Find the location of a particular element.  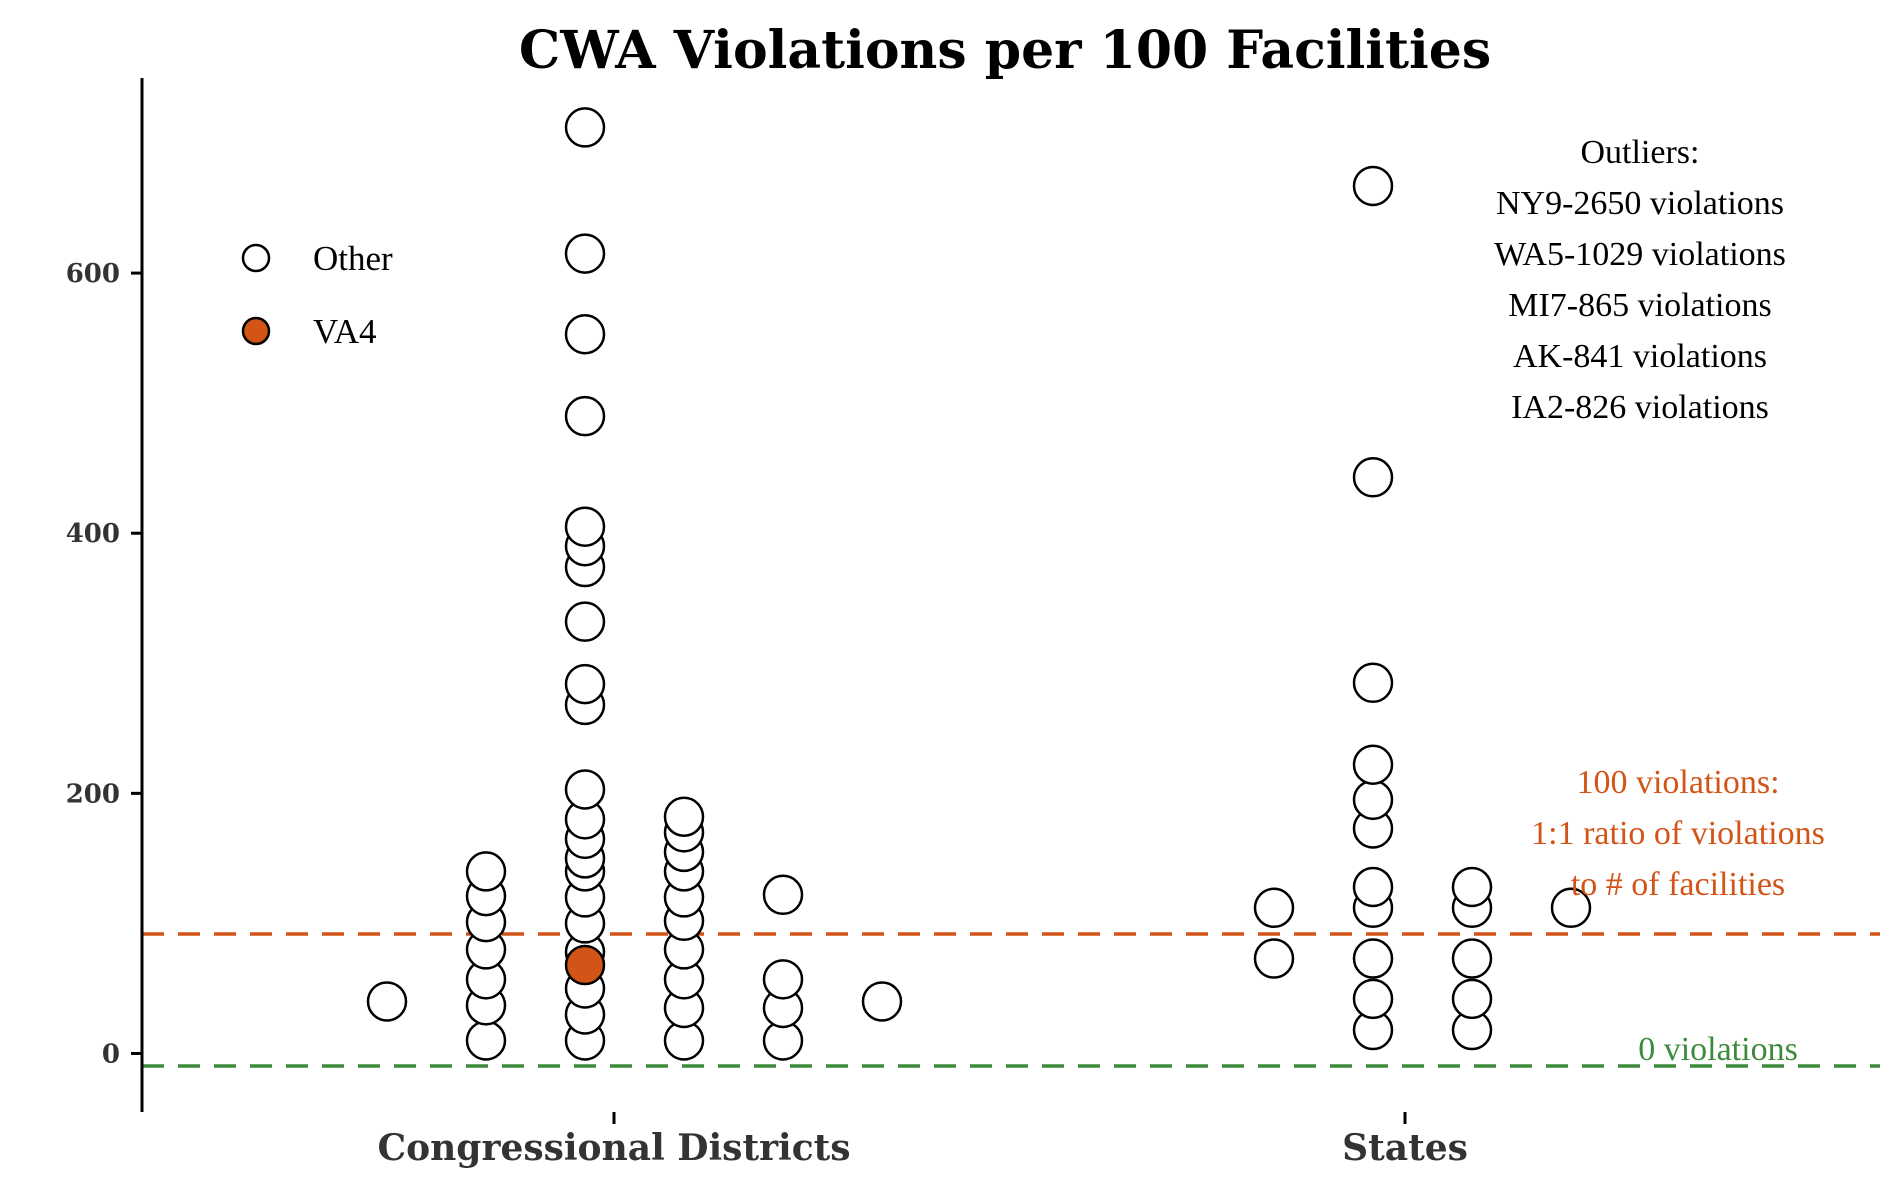

legend-label-other: Other is located at coordinates (353, 258).